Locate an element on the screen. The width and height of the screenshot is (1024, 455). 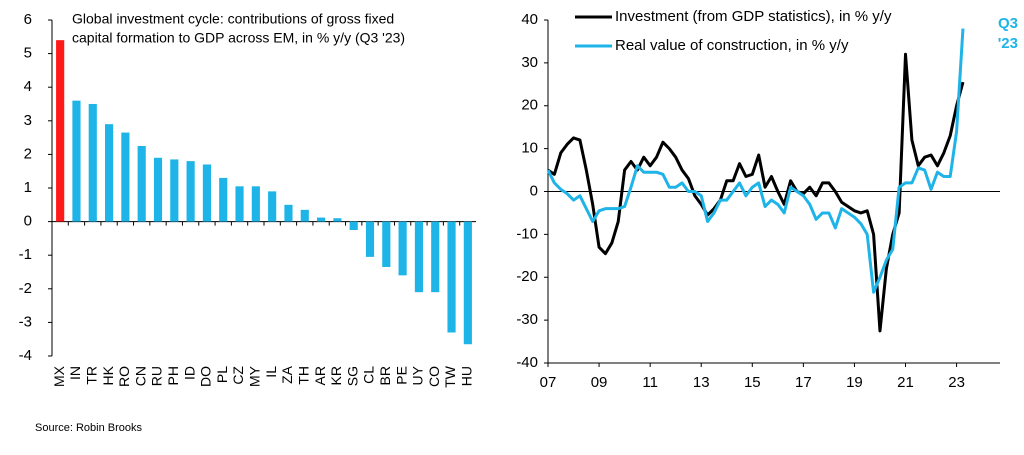
y-tick-label: 1 is located at coordinates (28, 187).